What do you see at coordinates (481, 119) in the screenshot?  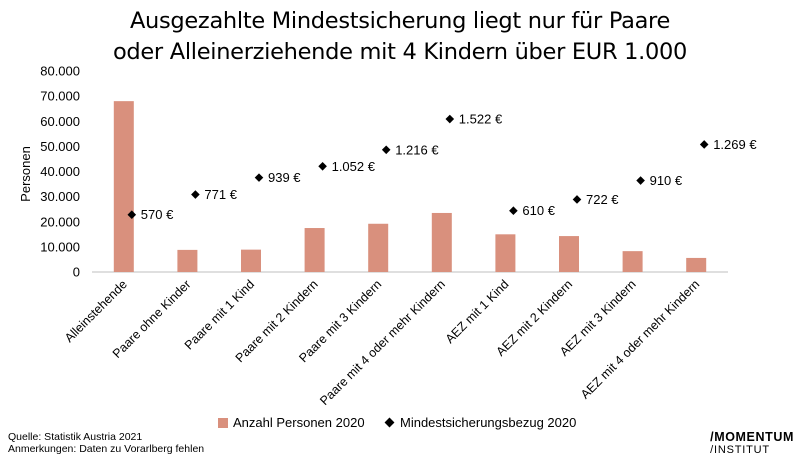 I see `point-label-6: 1.522 €` at bounding box center [481, 119].